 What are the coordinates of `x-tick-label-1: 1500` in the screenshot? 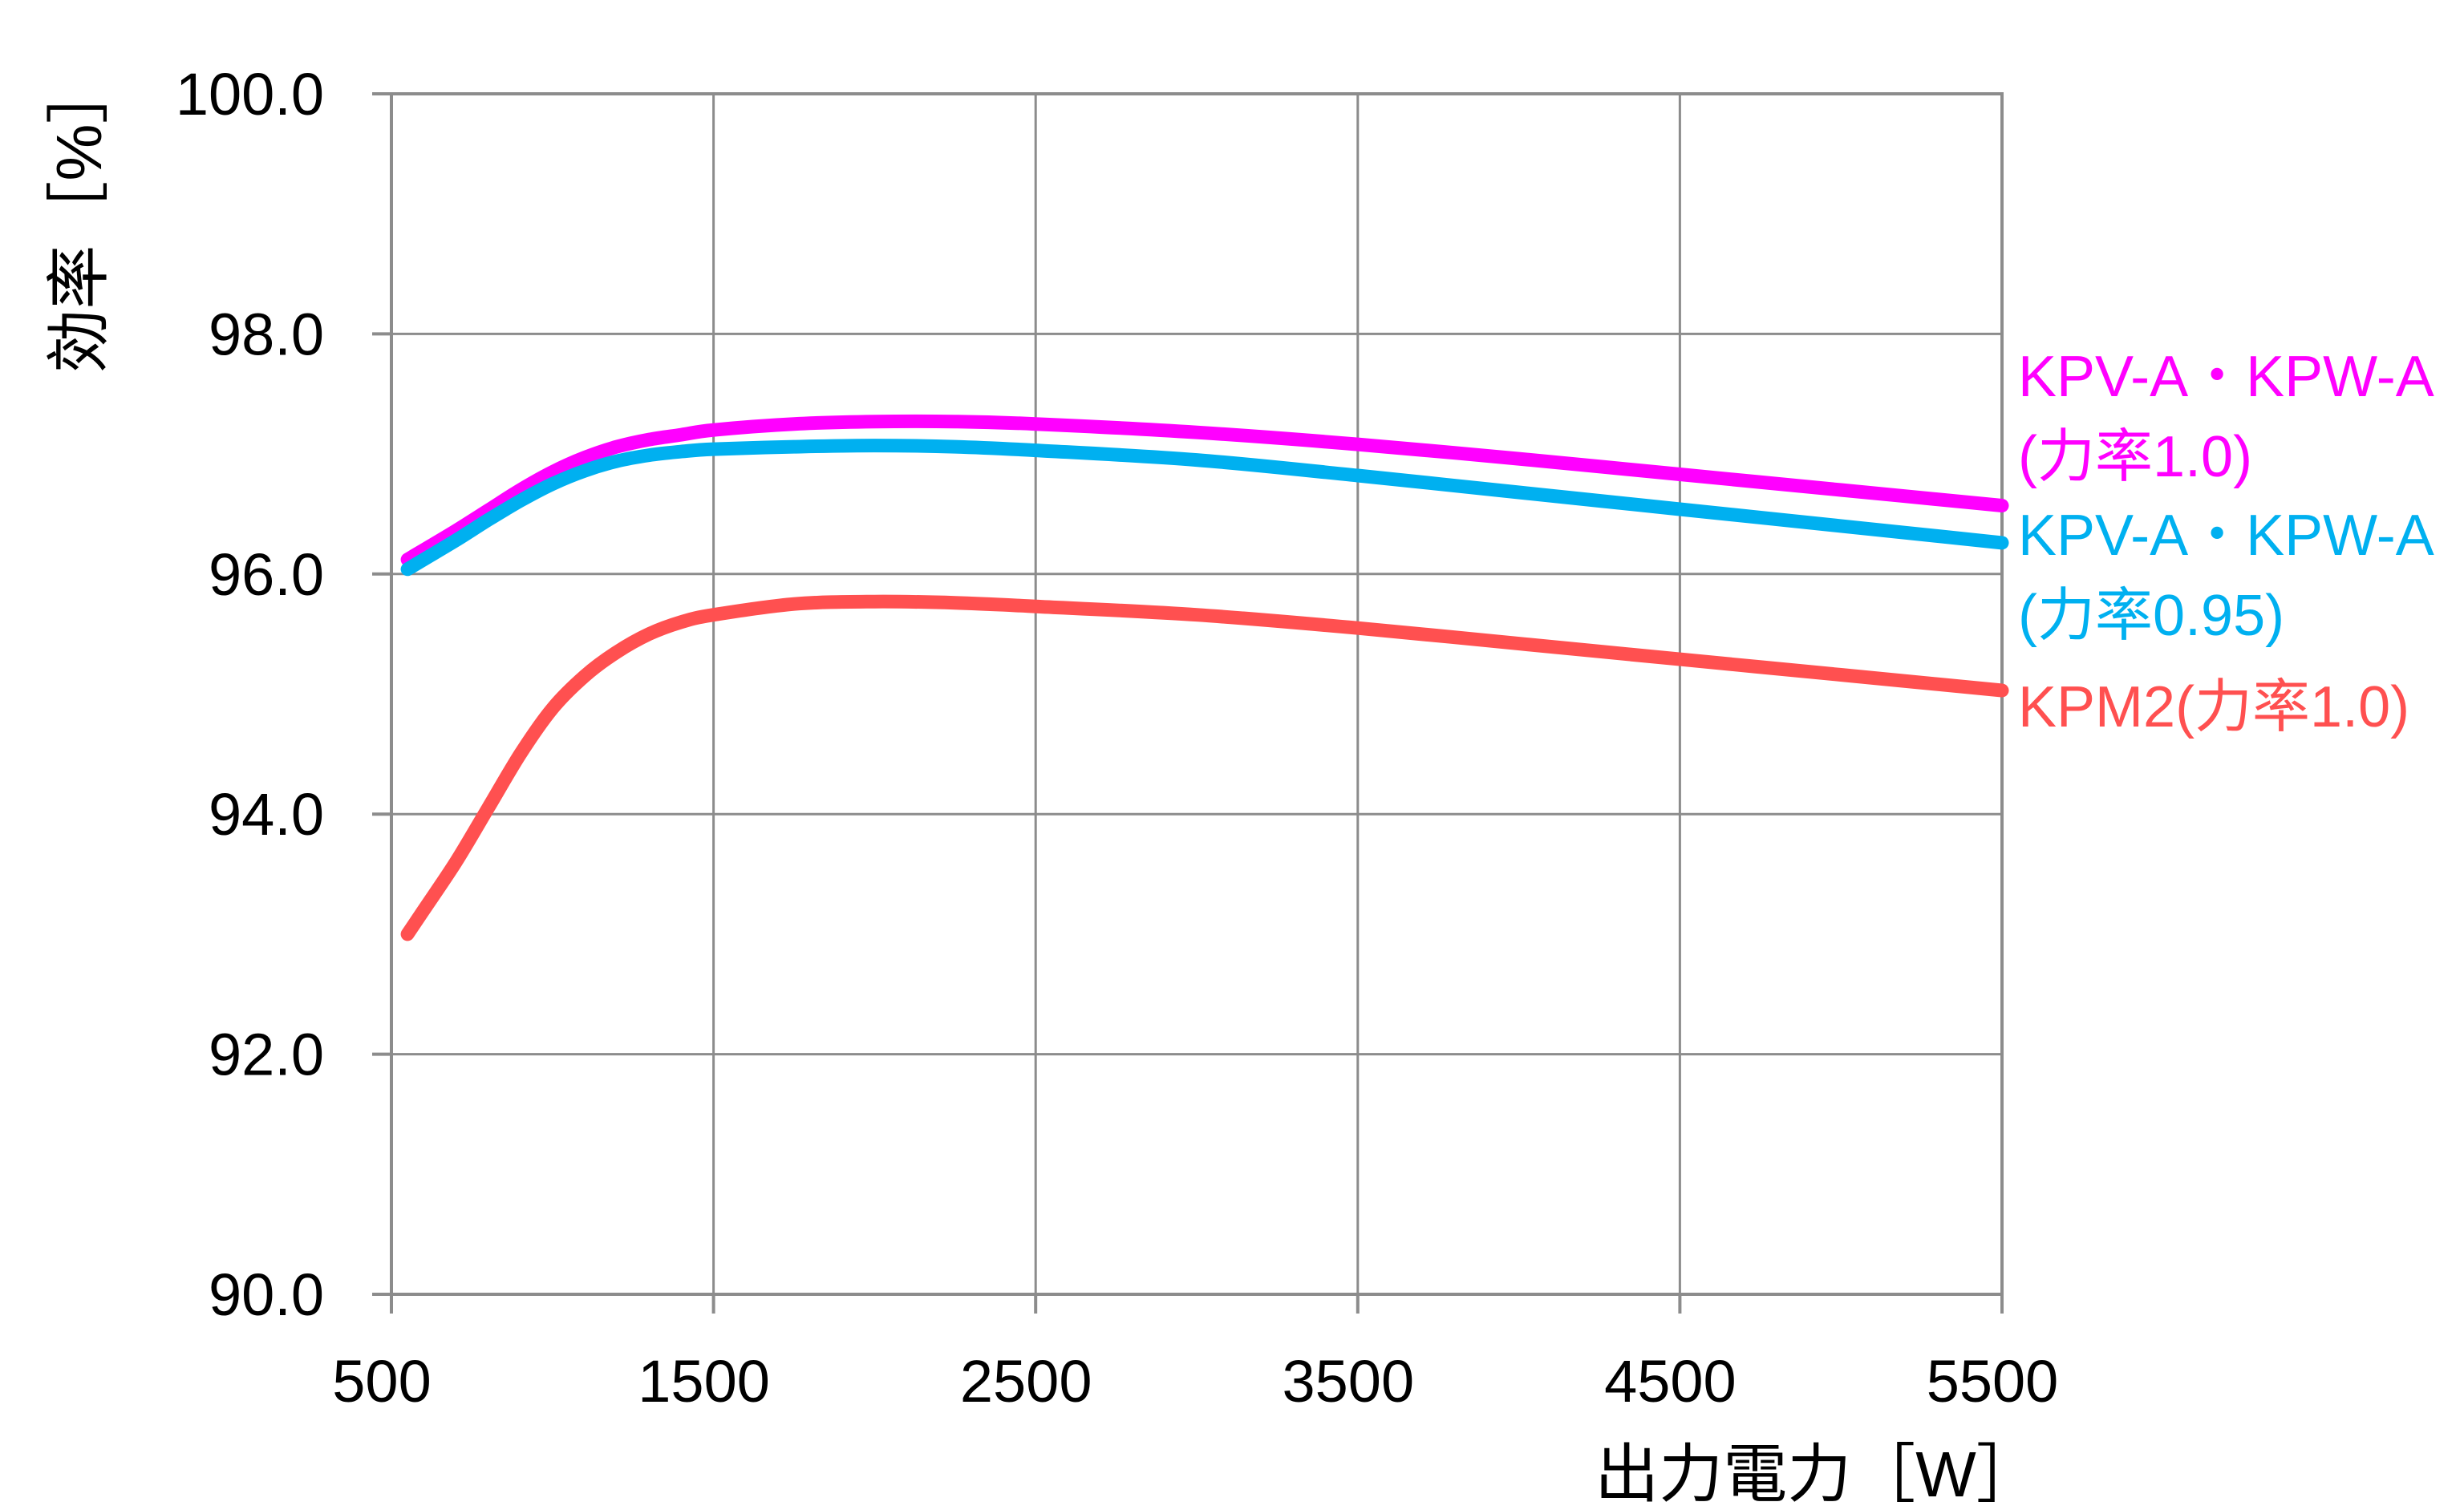 It's located at (704, 1381).